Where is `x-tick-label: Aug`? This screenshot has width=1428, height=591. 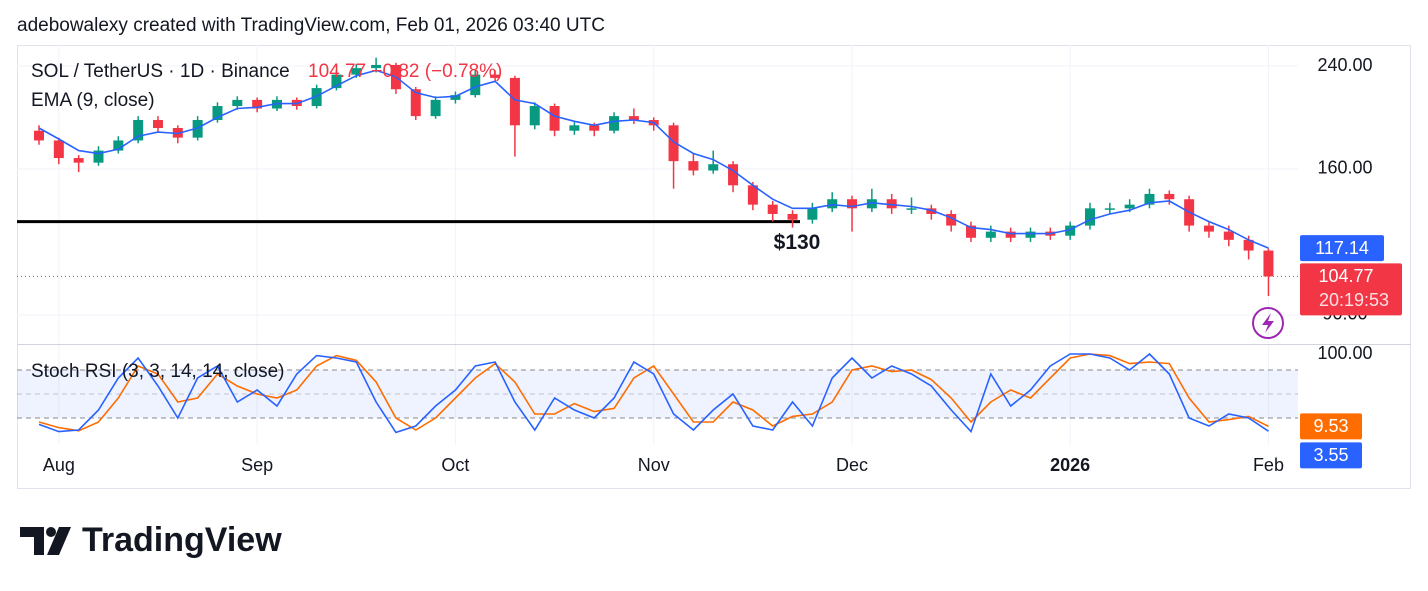 x-tick-label: Aug is located at coordinates (59, 465).